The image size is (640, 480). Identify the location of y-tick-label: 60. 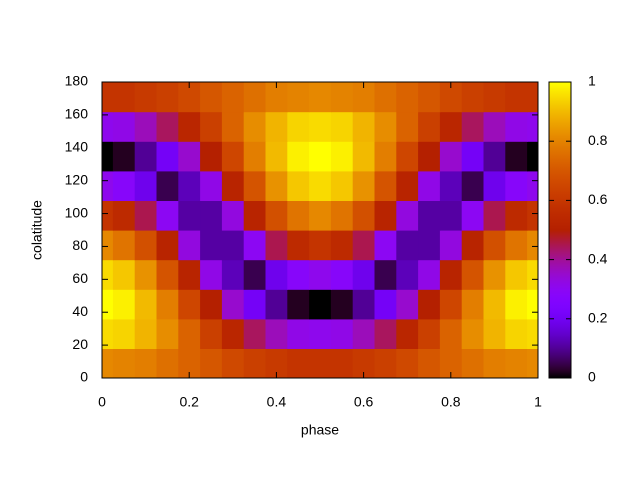
(80, 278).